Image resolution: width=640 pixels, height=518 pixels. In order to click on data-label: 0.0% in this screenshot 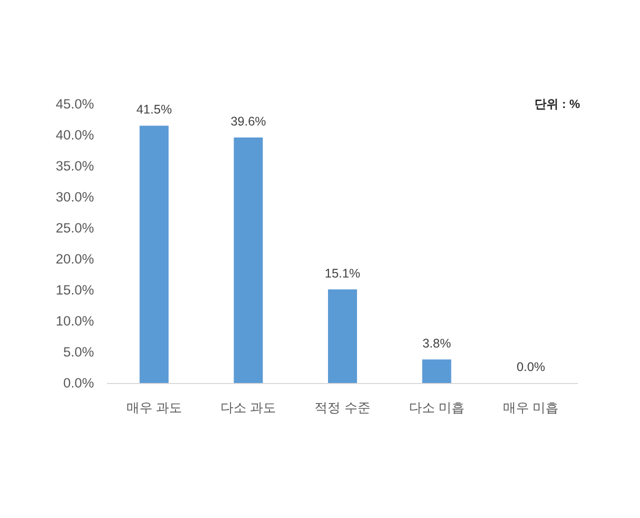, I will do `click(531, 367)`.